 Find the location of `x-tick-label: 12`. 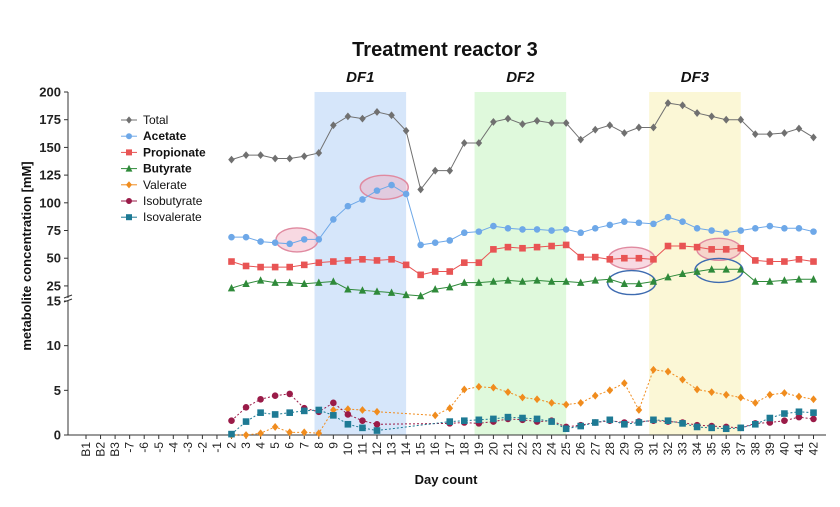

x-tick-label: 12 is located at coordinates (377, 449).